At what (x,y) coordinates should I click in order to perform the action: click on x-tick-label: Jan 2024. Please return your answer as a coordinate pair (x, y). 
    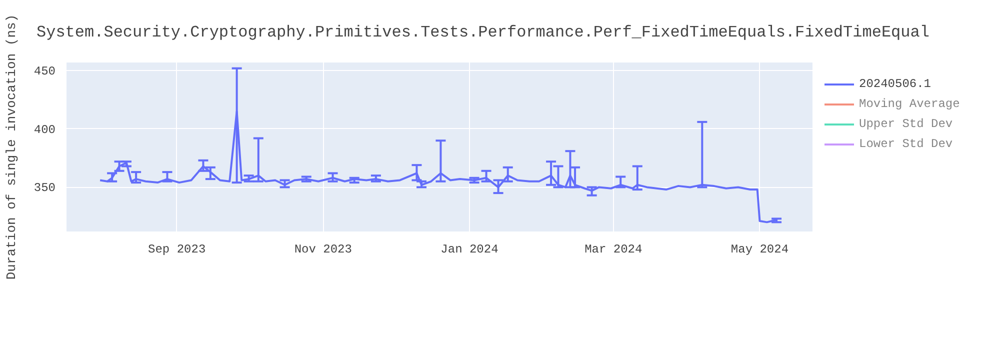
    Looking at the image, I should click on (469, 249).